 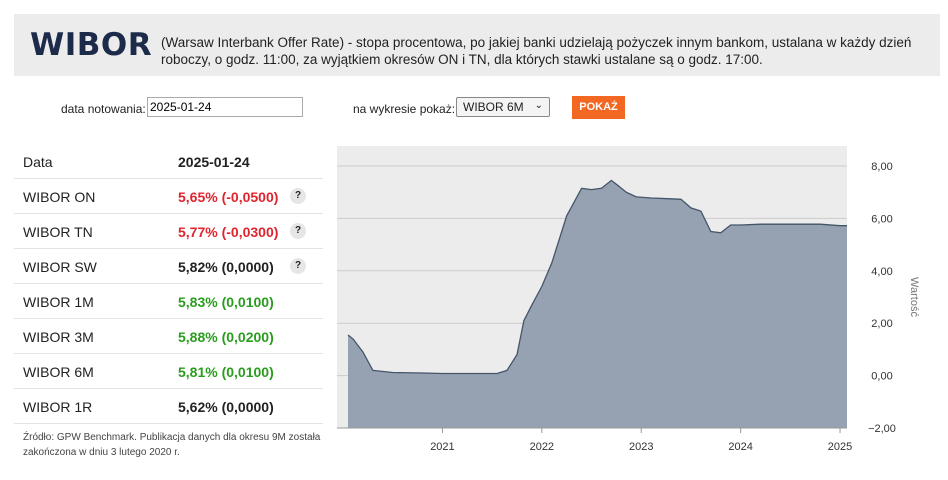 What do you see at coordinates (538, 105) in the screenshot?
I see `chevron-down-icon: ⌄` at bounding box center [538, 105].